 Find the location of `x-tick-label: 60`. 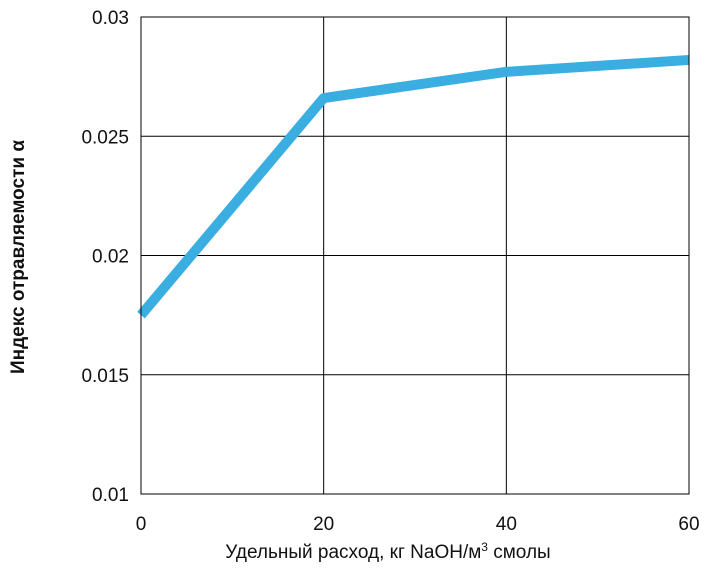

x-tick-label: 60 is located at coordinates (688, 524).